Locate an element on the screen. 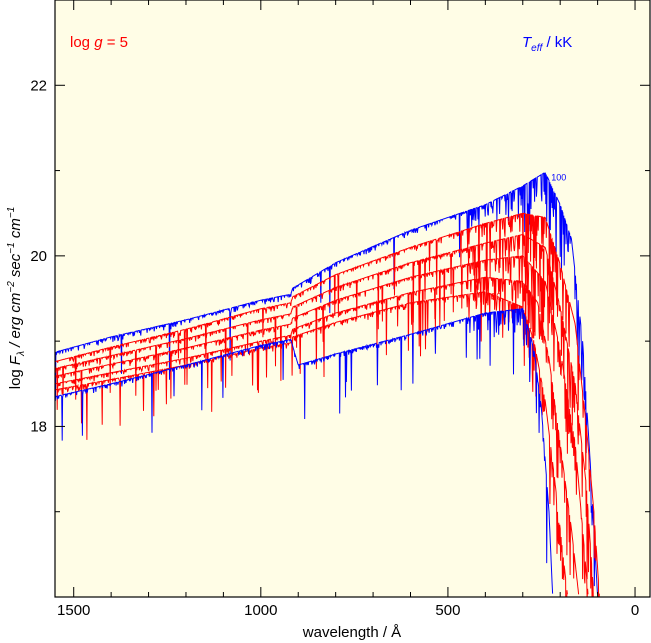 This screenshot has width=651, height=643. y-title-cm: cm is located at coordinates (15, 230).